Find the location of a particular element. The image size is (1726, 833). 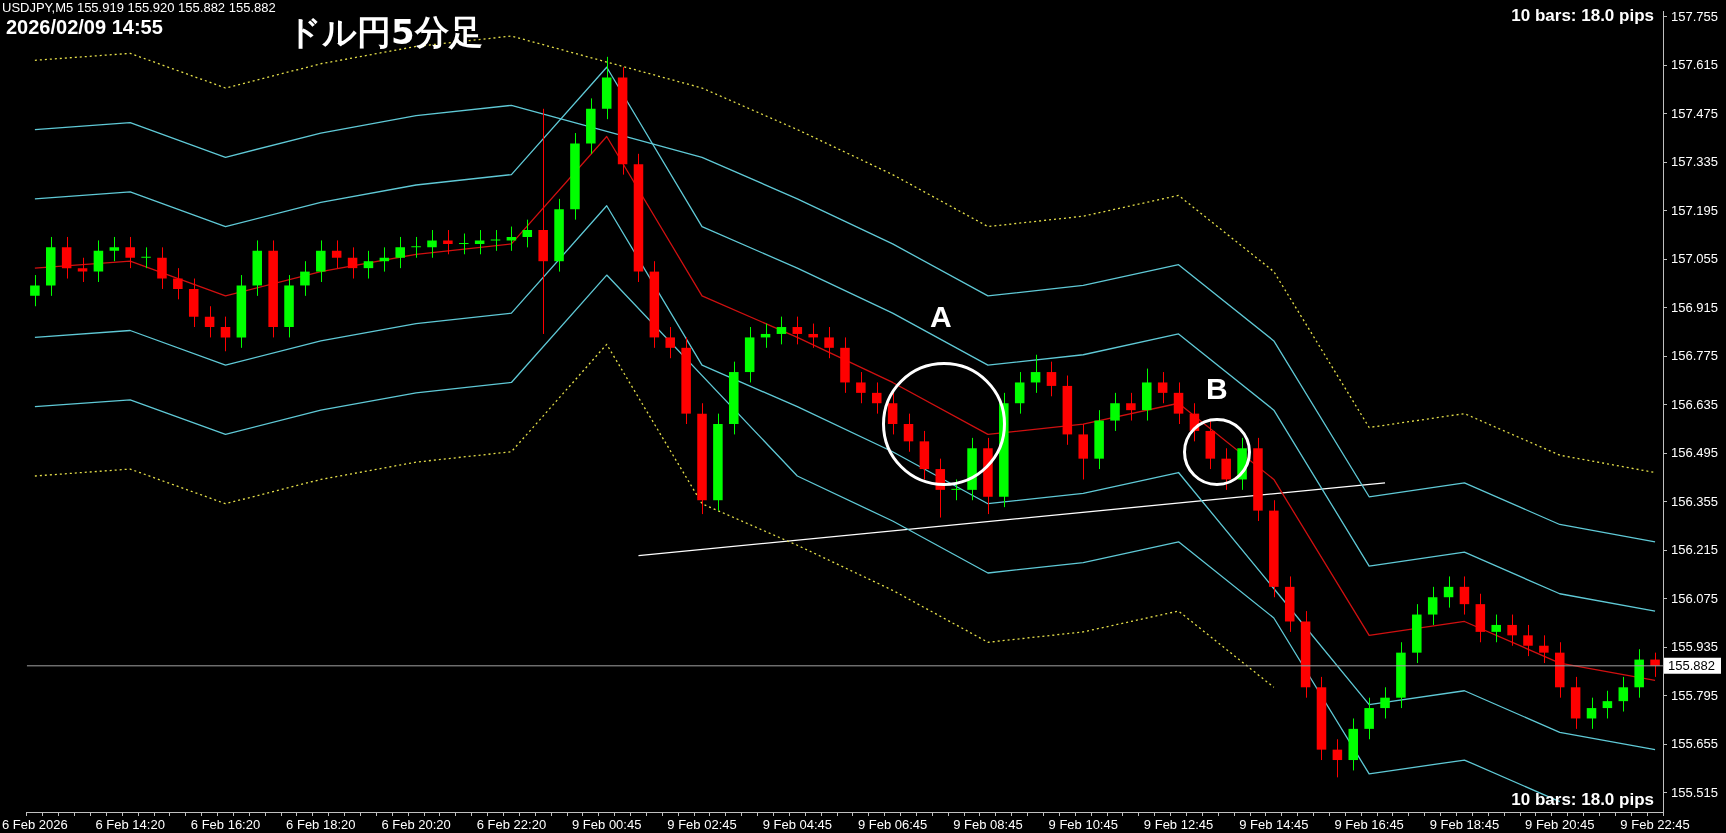

y-tick-label: 156.215 is located at coordinates (1694, 550).